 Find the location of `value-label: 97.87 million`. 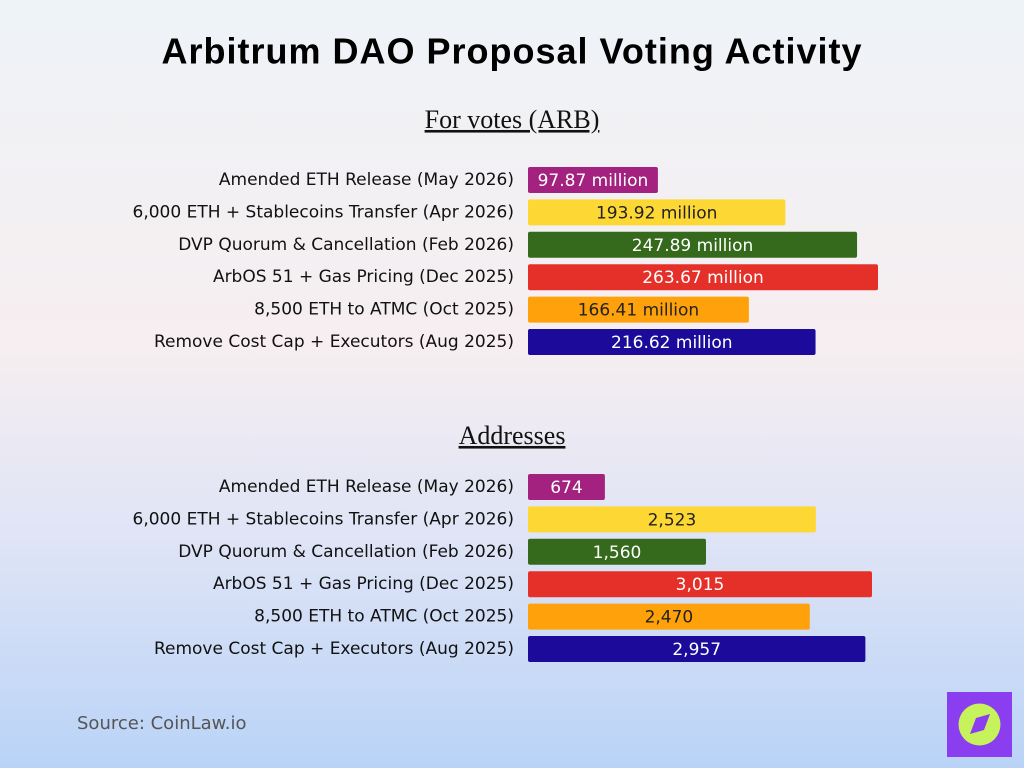

value-label: 97.87 million is located at coordinates (593, 181).